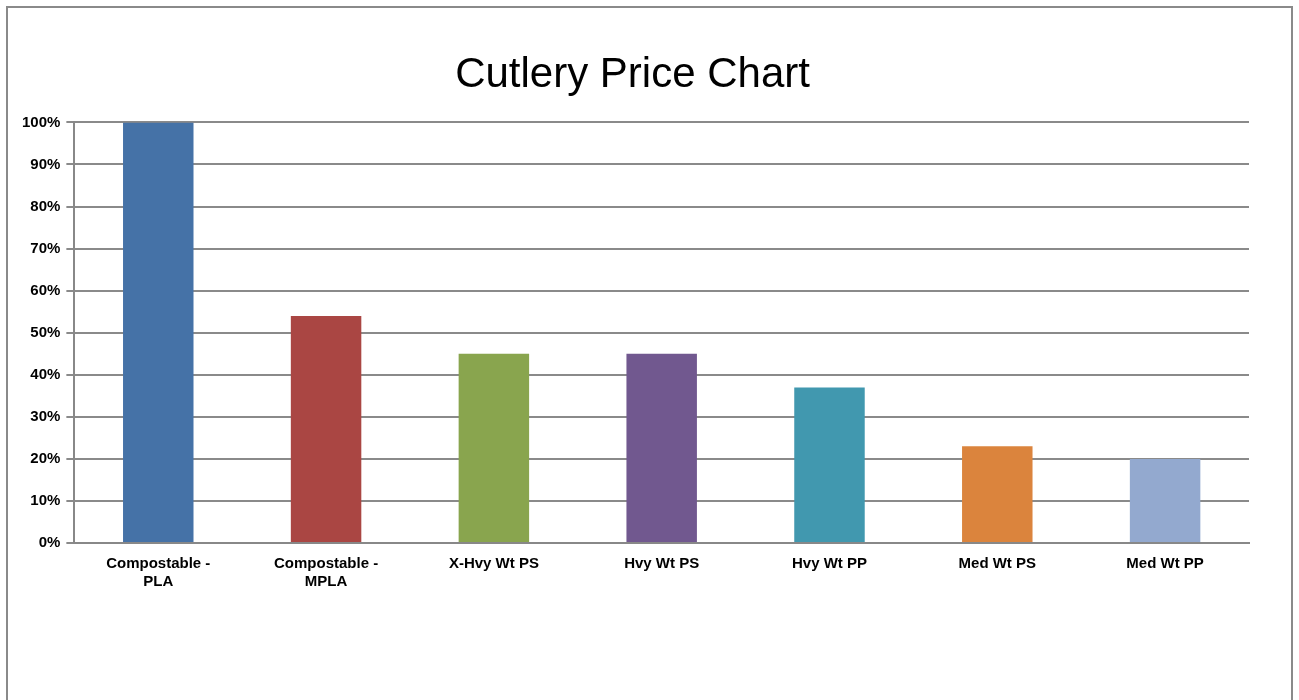 Image resolution: width=1299 pixels, height=700 pixels. What do you see at coordinates (45, 458) in the screenshot?
I see `y-tick-label: 20%` at bounding box center [45, 458].